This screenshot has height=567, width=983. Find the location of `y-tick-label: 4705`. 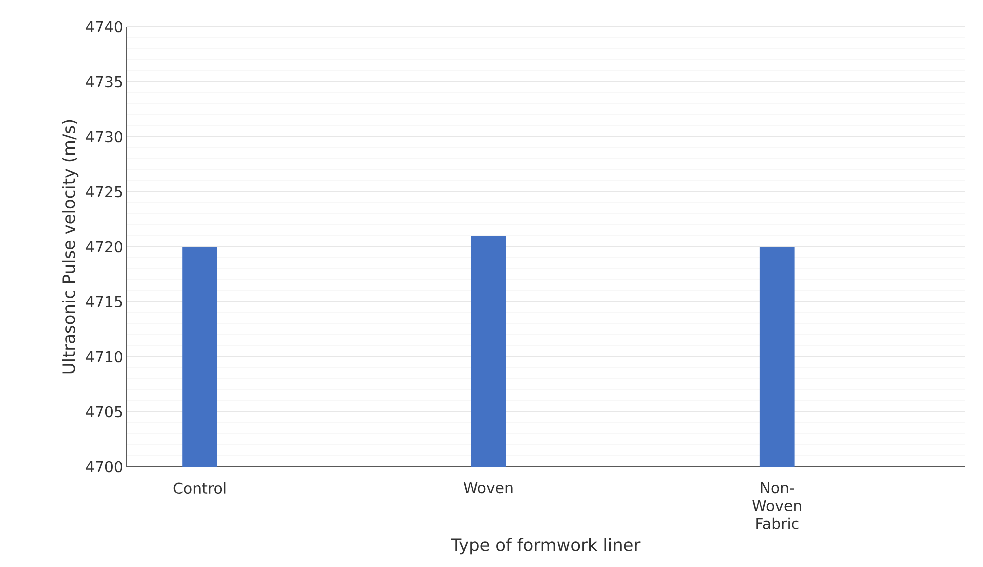

y-tick-label: 4705 is located at coordinates (104, 412).